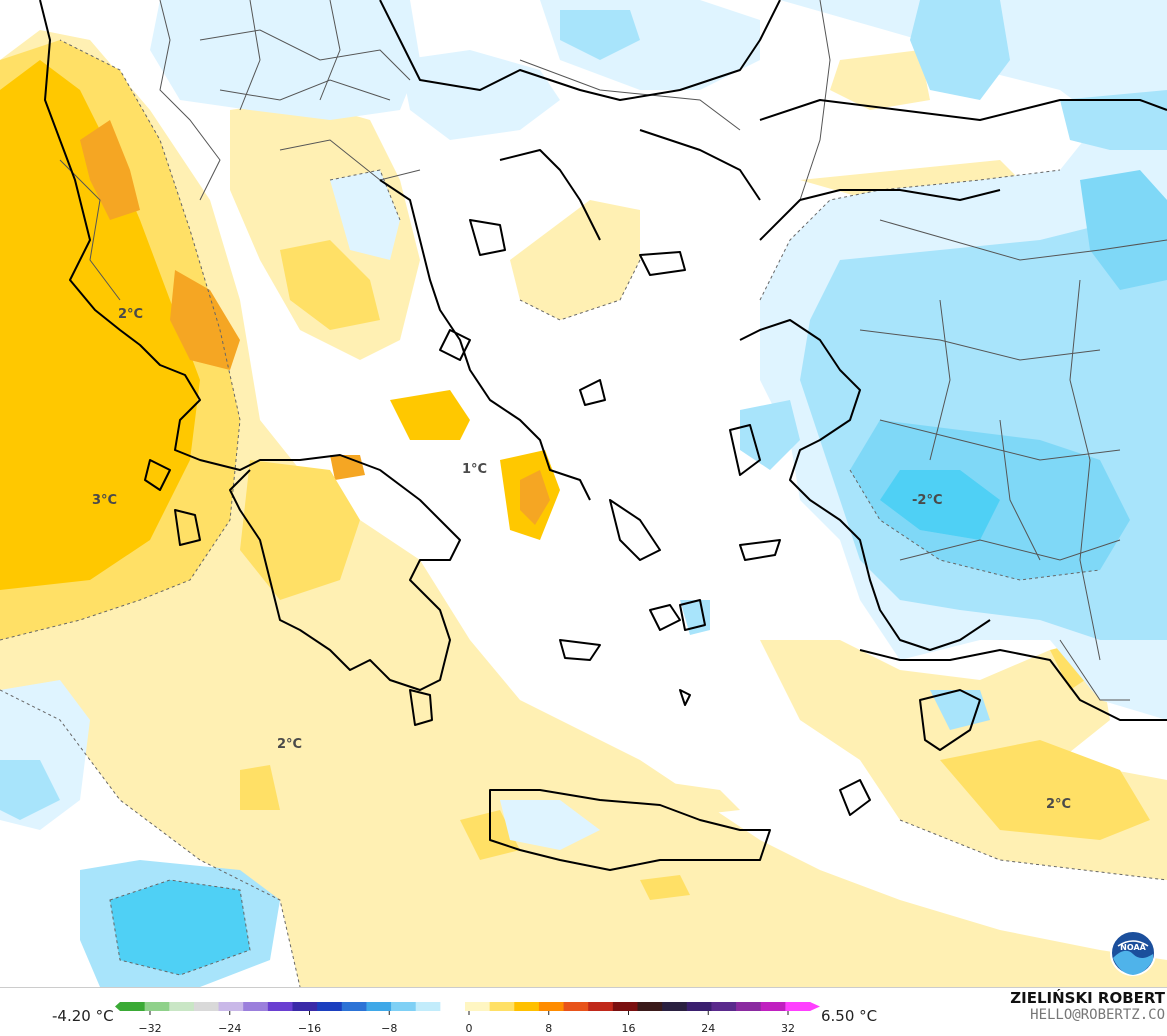 Image resolution: width=1167 pixels, height=1036 pixels. Describe the element at coordinates (474, 469) in the screenshot. I see `label-attica: 1°C` at that location.